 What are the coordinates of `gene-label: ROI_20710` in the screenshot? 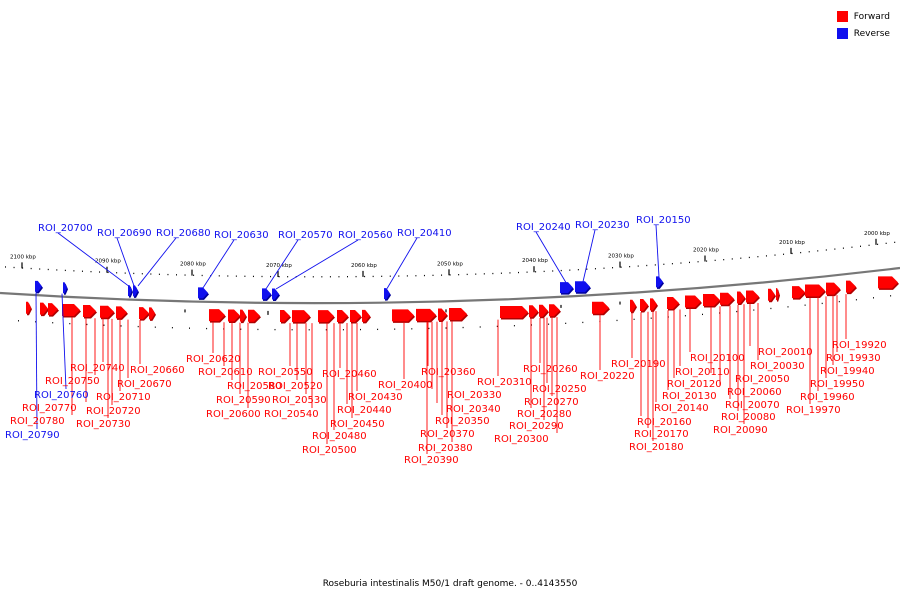 It's located at (123, 397).